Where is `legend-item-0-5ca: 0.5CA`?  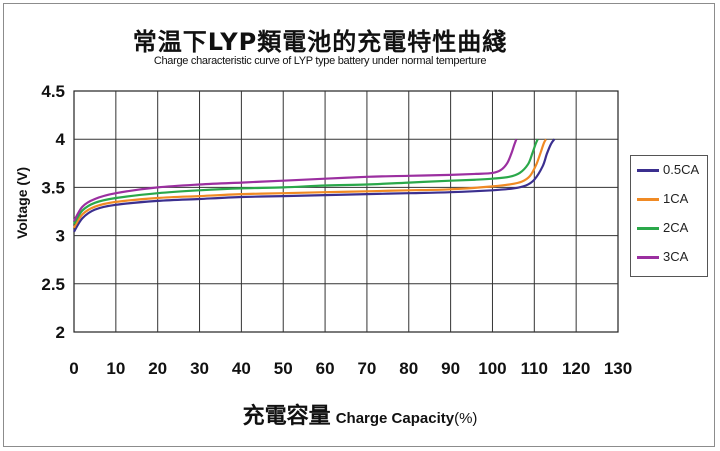
legend-item-0-5ca: 0.5CA is located at coordinates (672, 170).